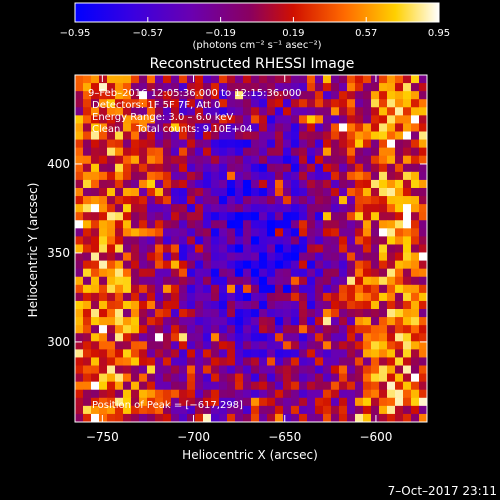  What do you see at coordinates (220, 33) in the screenshot?
I see `colorbar-tick-label: −0.19` at bounding box center [220, 33].